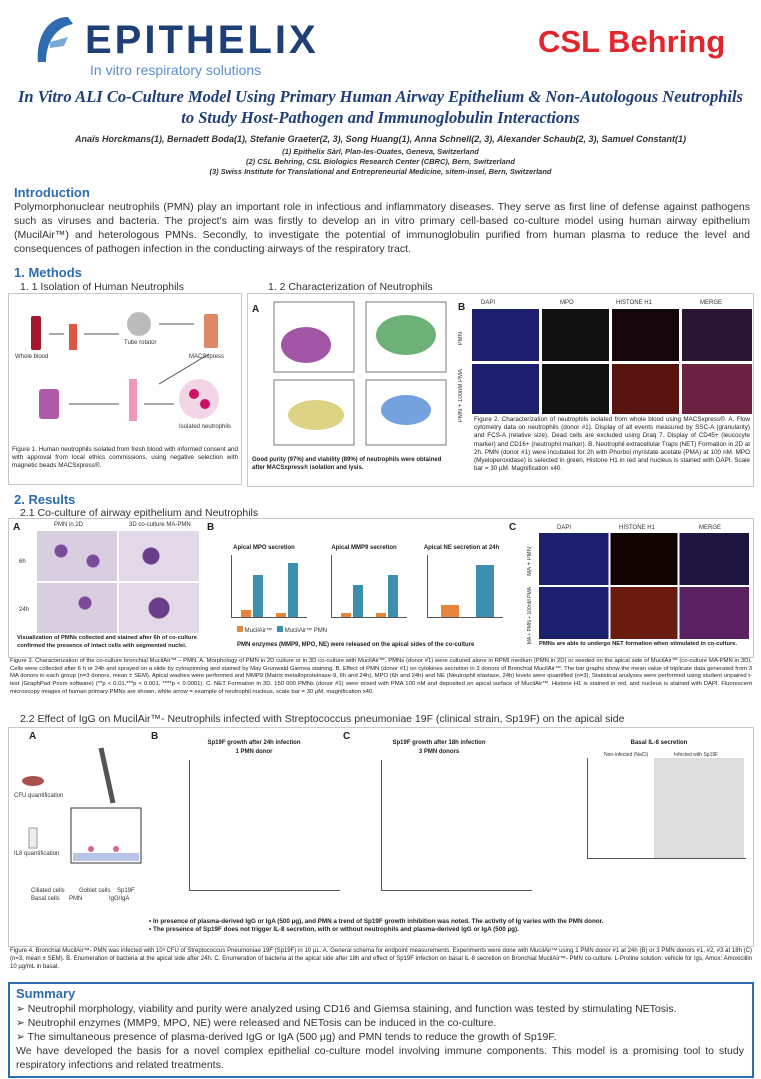  What do you see at coordinates (69, 525) in the screenshot?
I see `column-label: PMN in 2D` at bounding box center [69, 525].